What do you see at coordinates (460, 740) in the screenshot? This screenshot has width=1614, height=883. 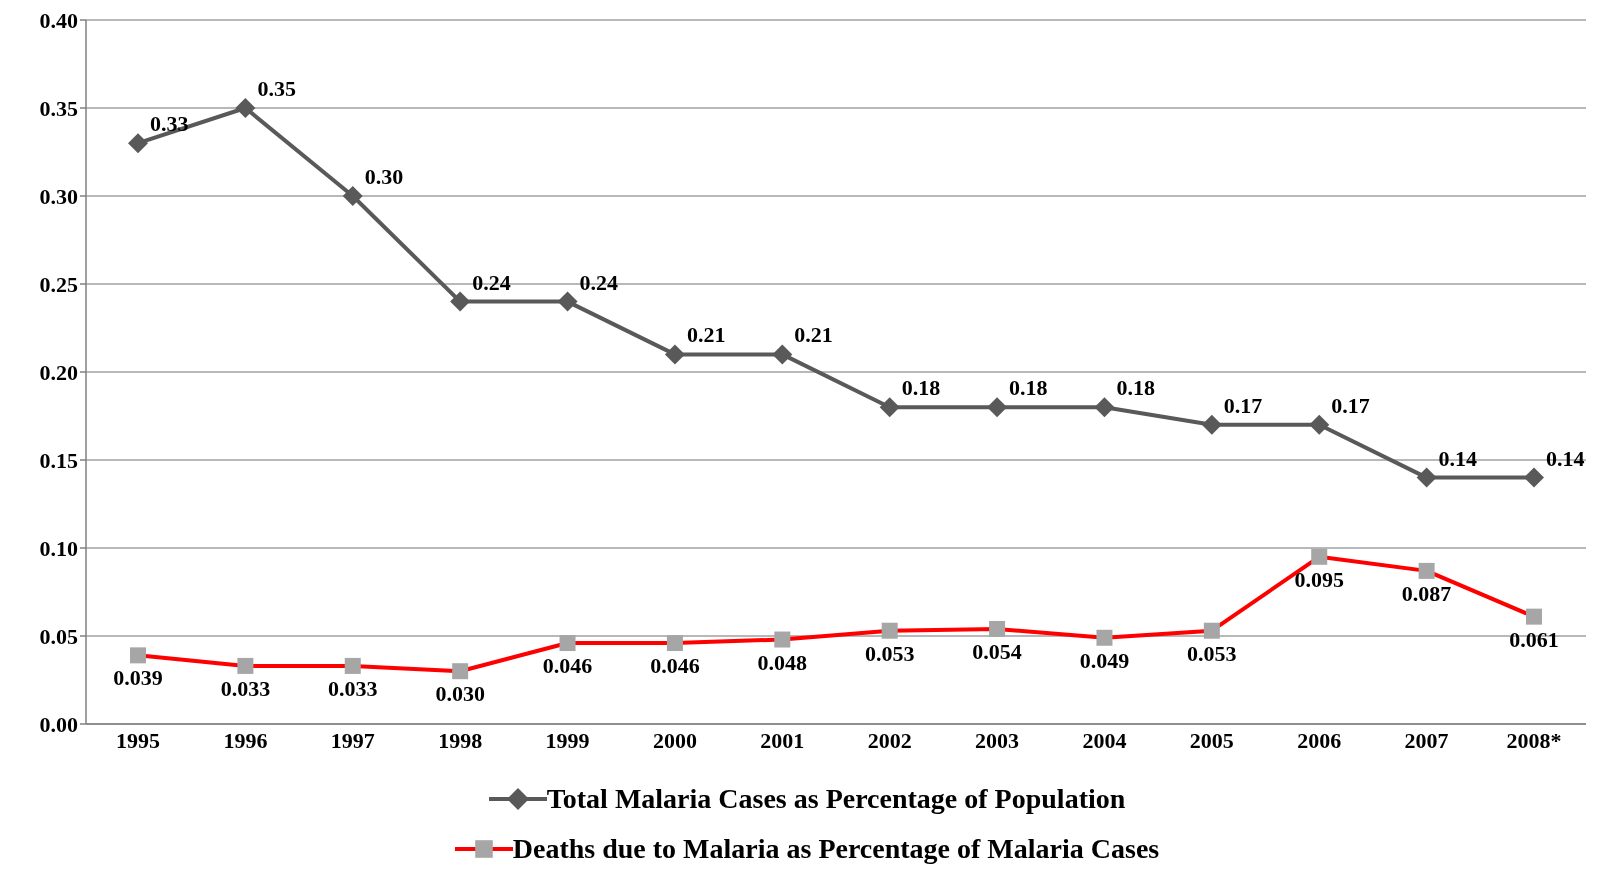 I see `x-tick-label: 1998` at bounding box center [460, 740].